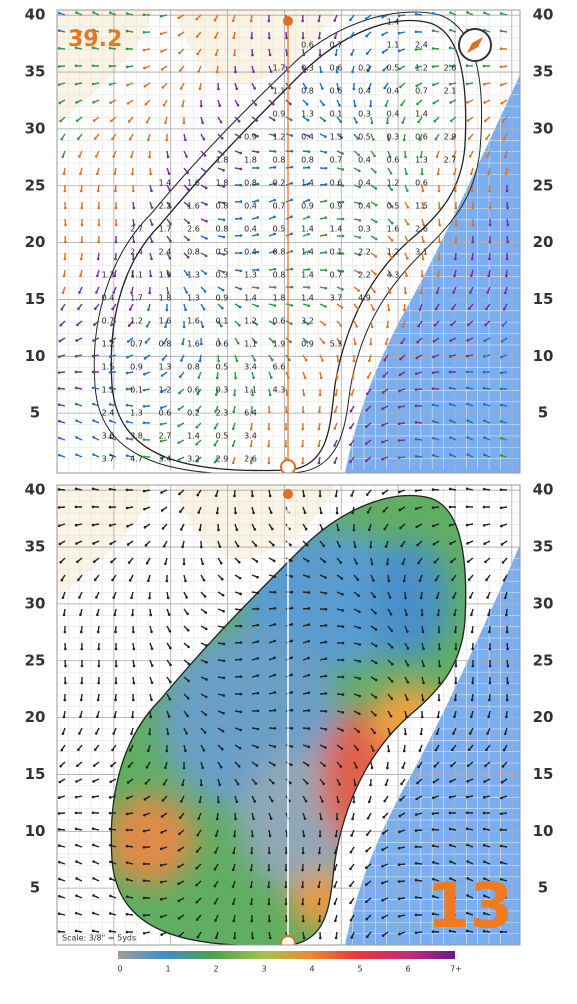 The width and height of the screenshot is (577, 1004). I want to click on slope-value: 1.8, so click(222, 183).